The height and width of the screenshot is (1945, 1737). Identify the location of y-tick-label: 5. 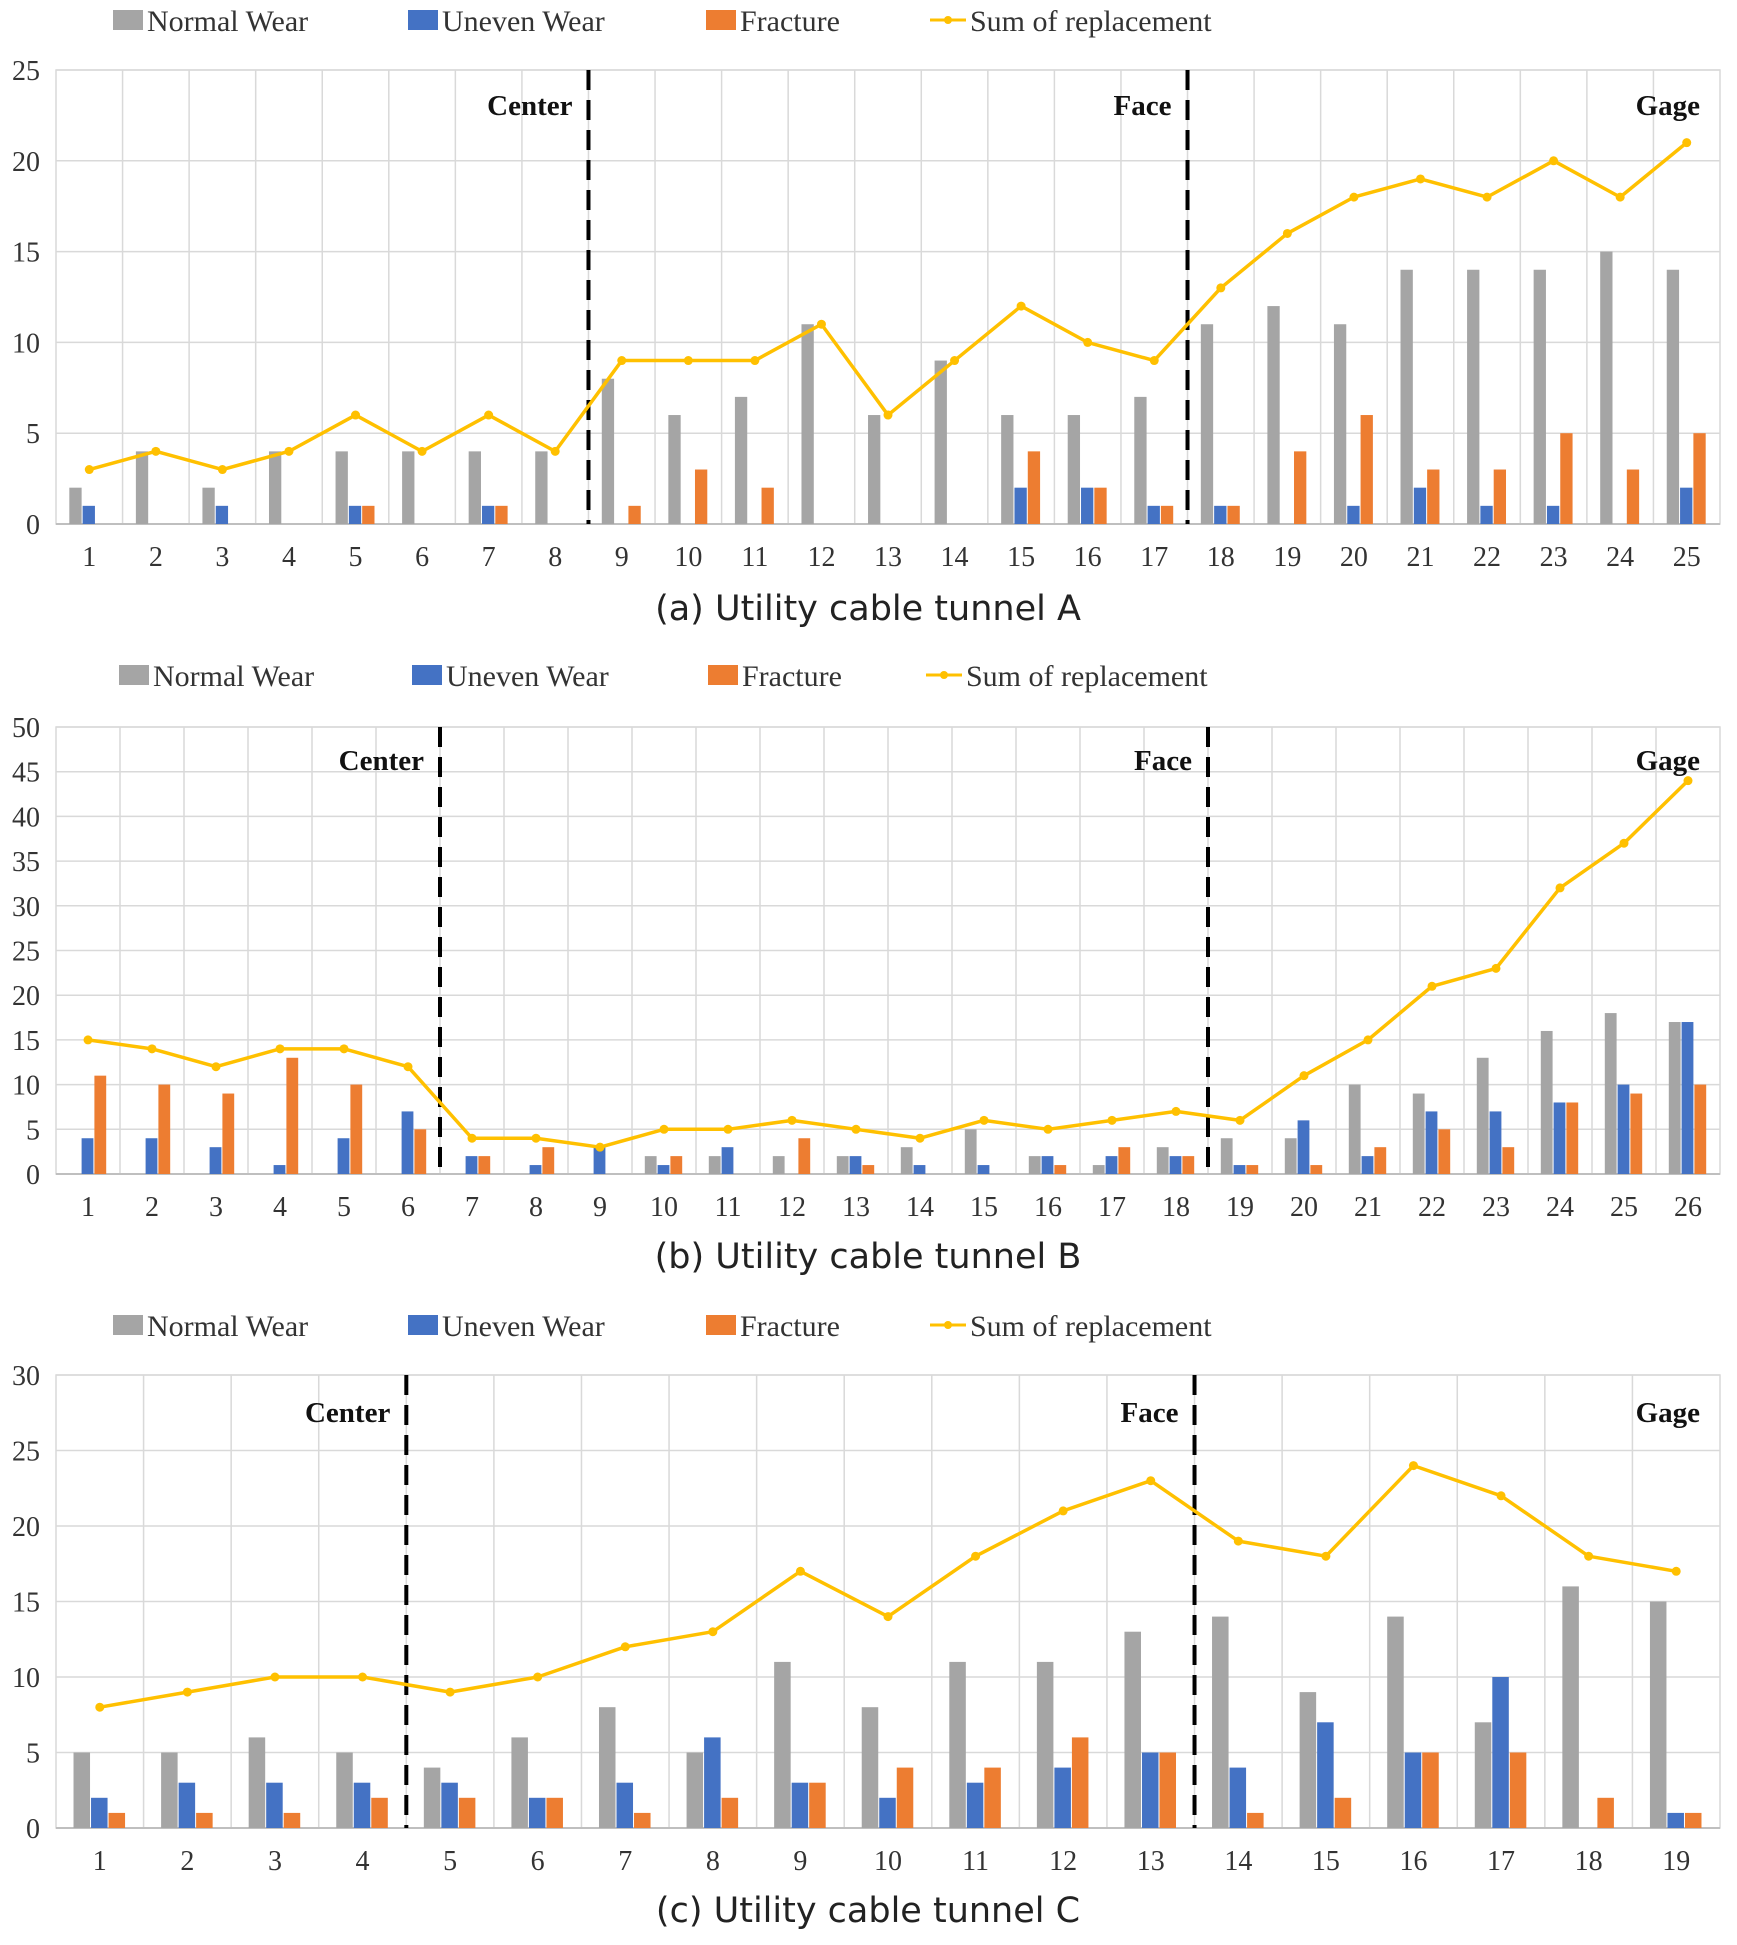
(33, 434).